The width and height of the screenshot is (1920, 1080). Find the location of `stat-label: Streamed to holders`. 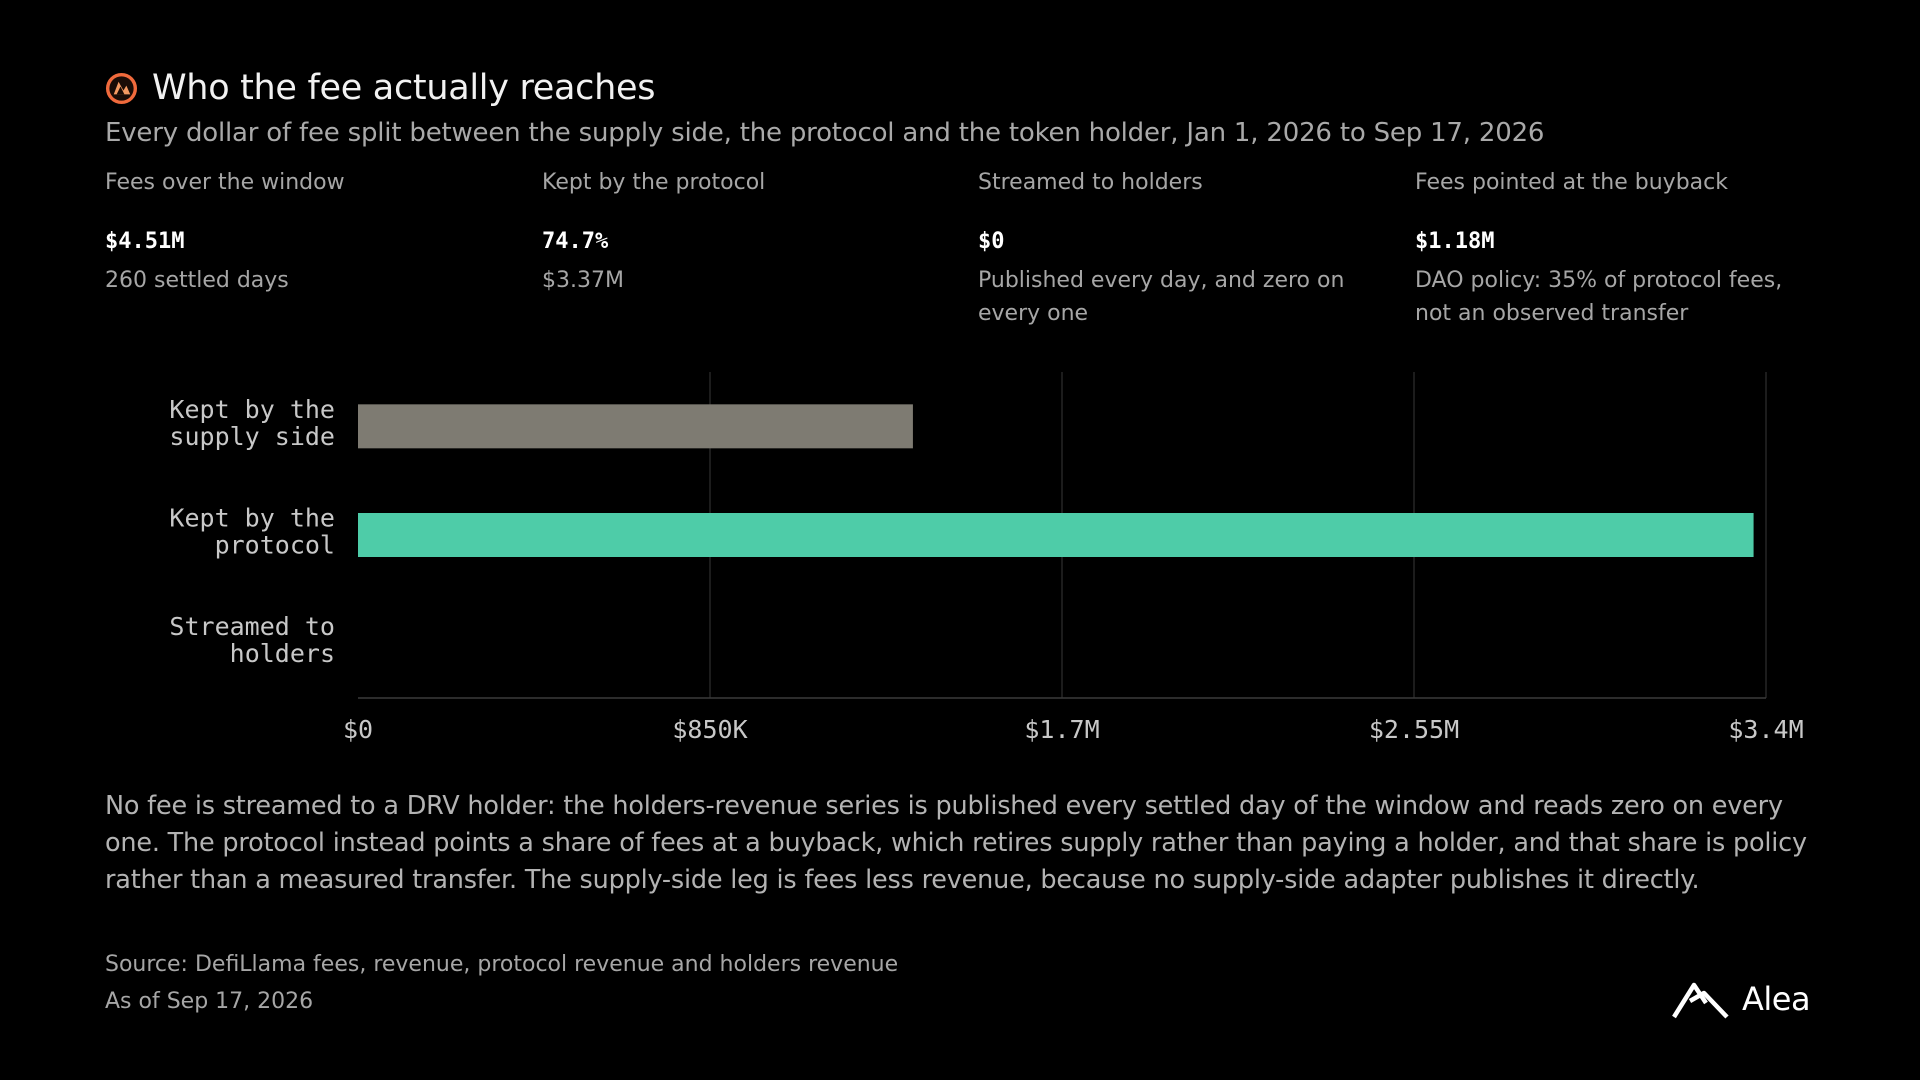

stat-label: Streamed to holders is located at coordinates (1090, 182).